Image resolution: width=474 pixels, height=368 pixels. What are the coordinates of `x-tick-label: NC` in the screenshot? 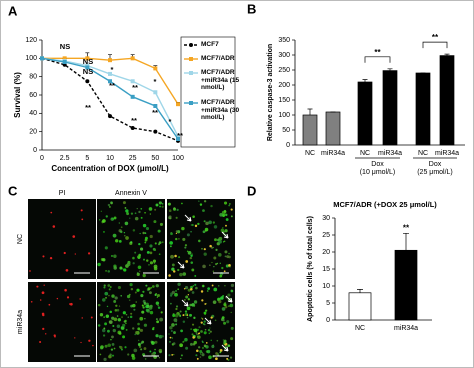 It's located at (365, 153).